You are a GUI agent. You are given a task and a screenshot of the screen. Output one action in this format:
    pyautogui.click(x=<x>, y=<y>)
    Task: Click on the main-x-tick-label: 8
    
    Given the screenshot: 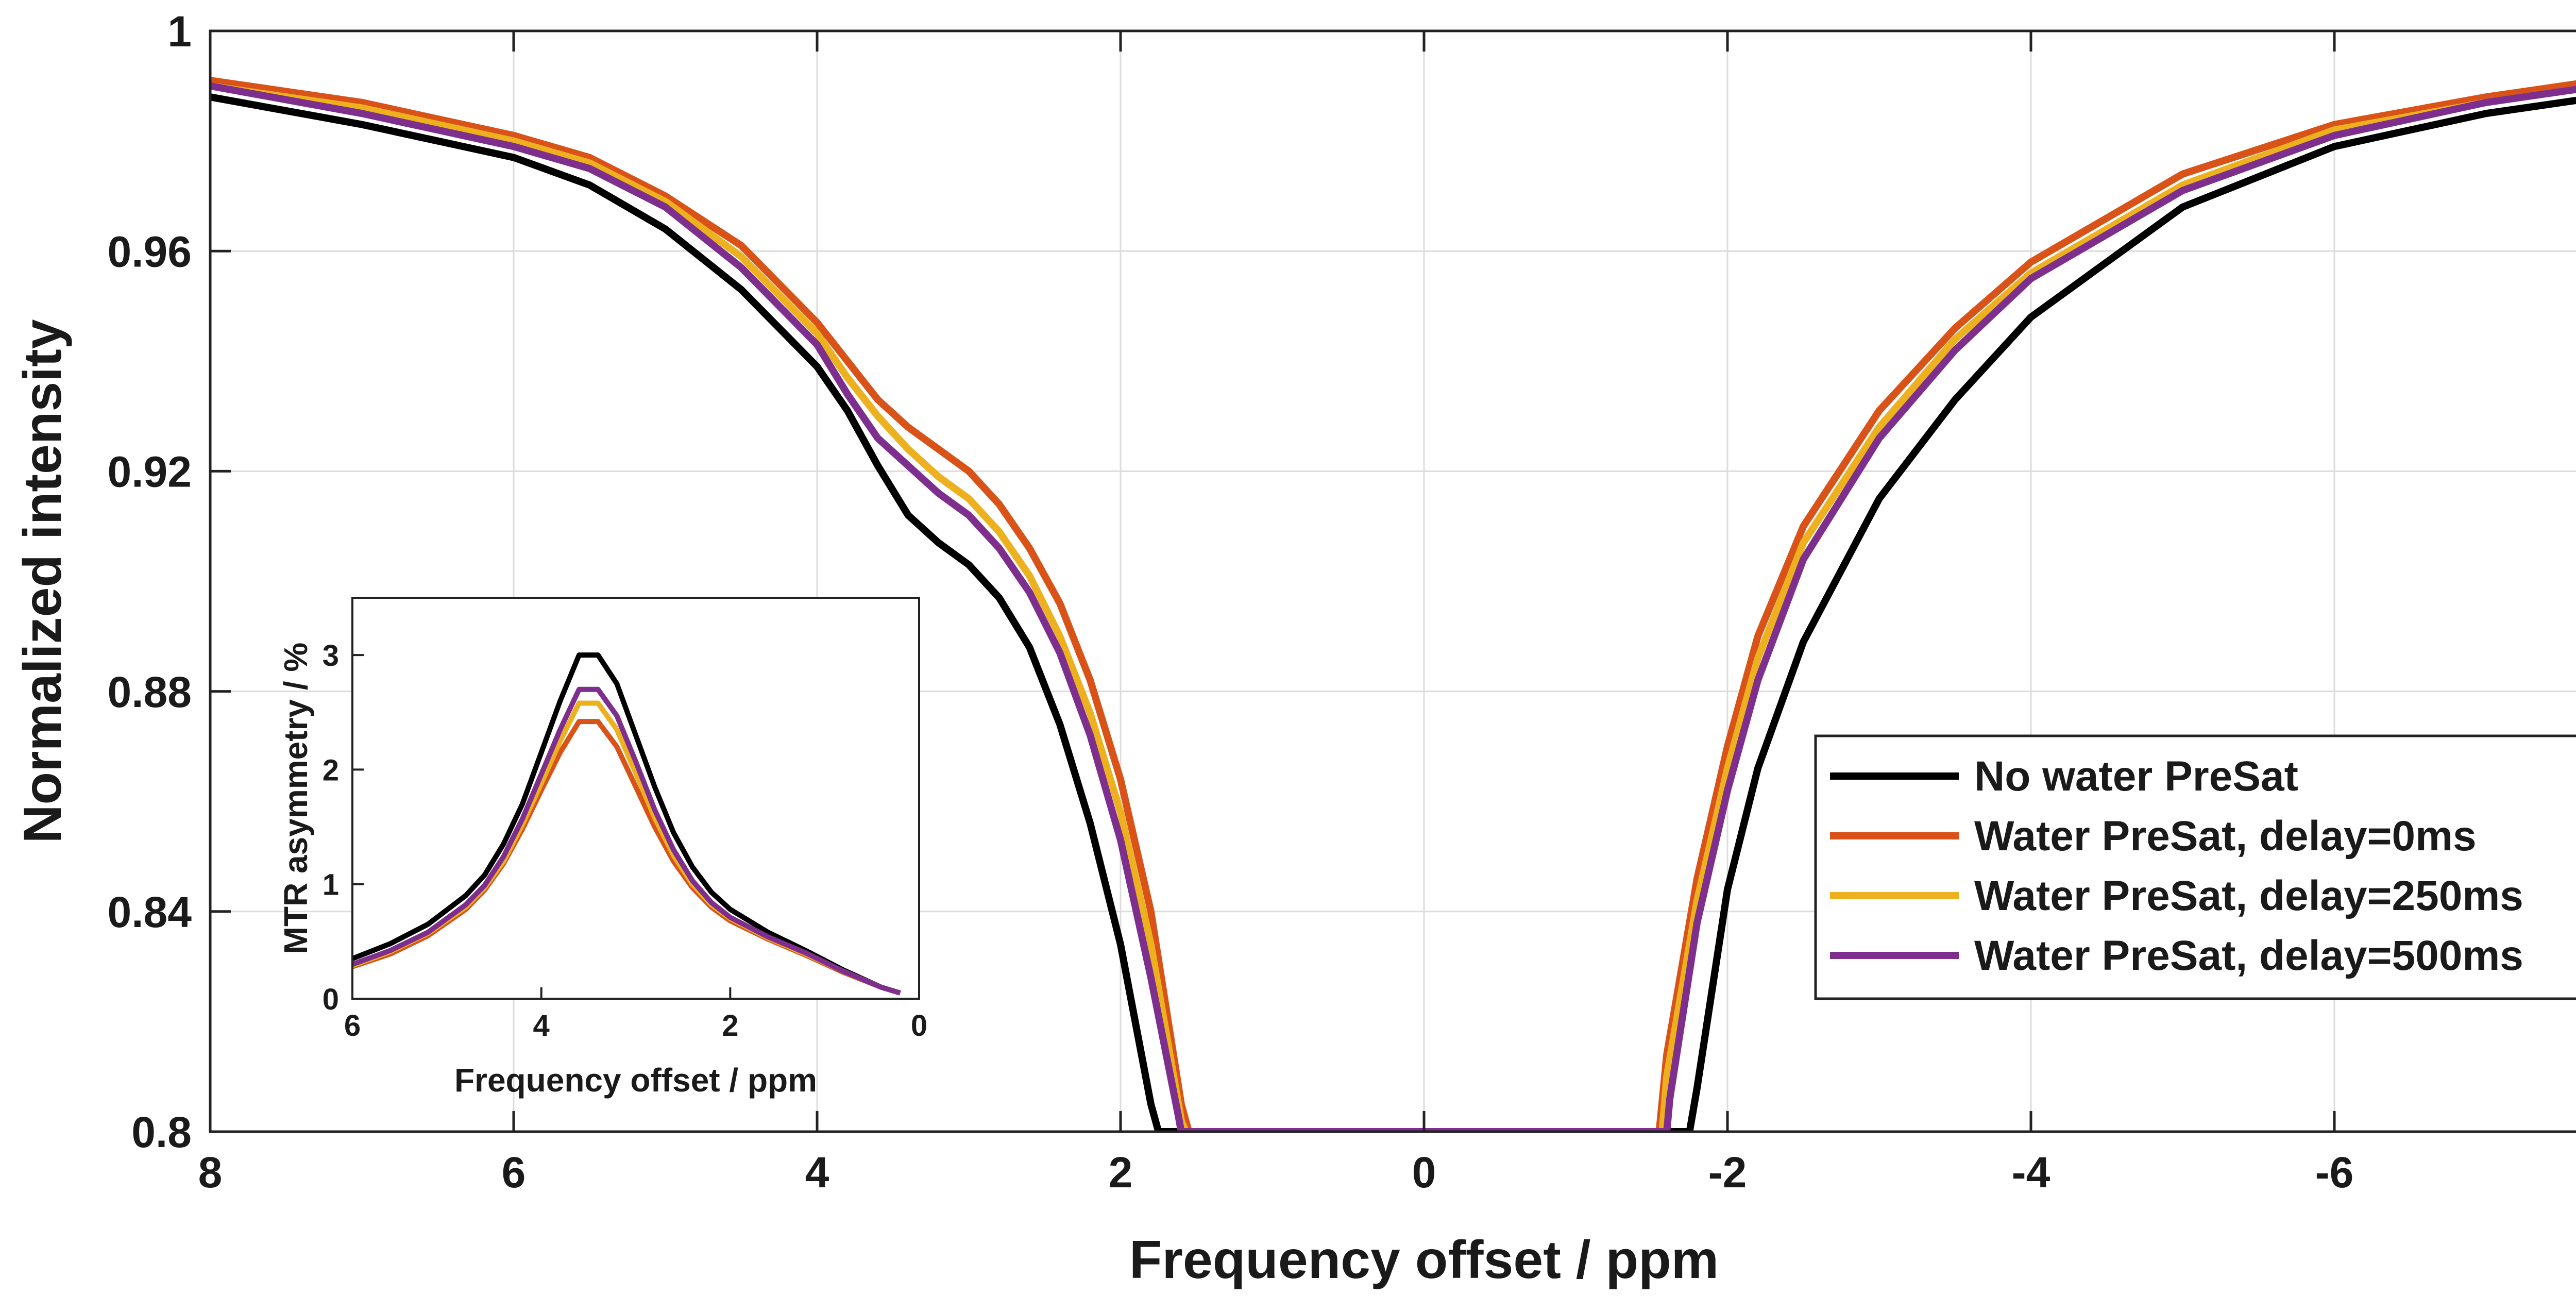 What is the action you would take?
    pyautogui.click(x=210, y=1172)
    